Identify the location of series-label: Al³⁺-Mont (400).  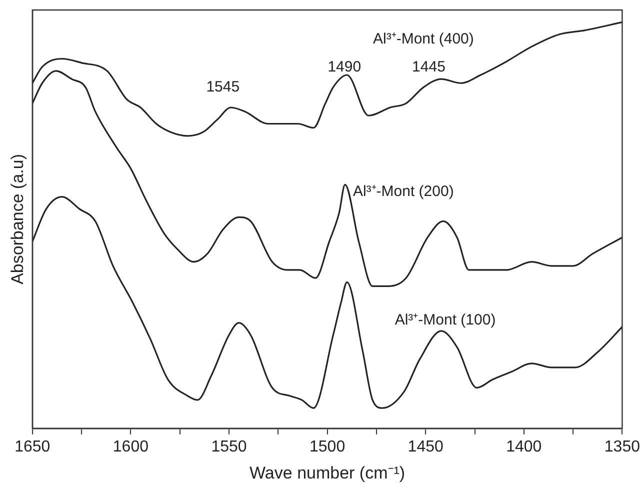
(423, 39).